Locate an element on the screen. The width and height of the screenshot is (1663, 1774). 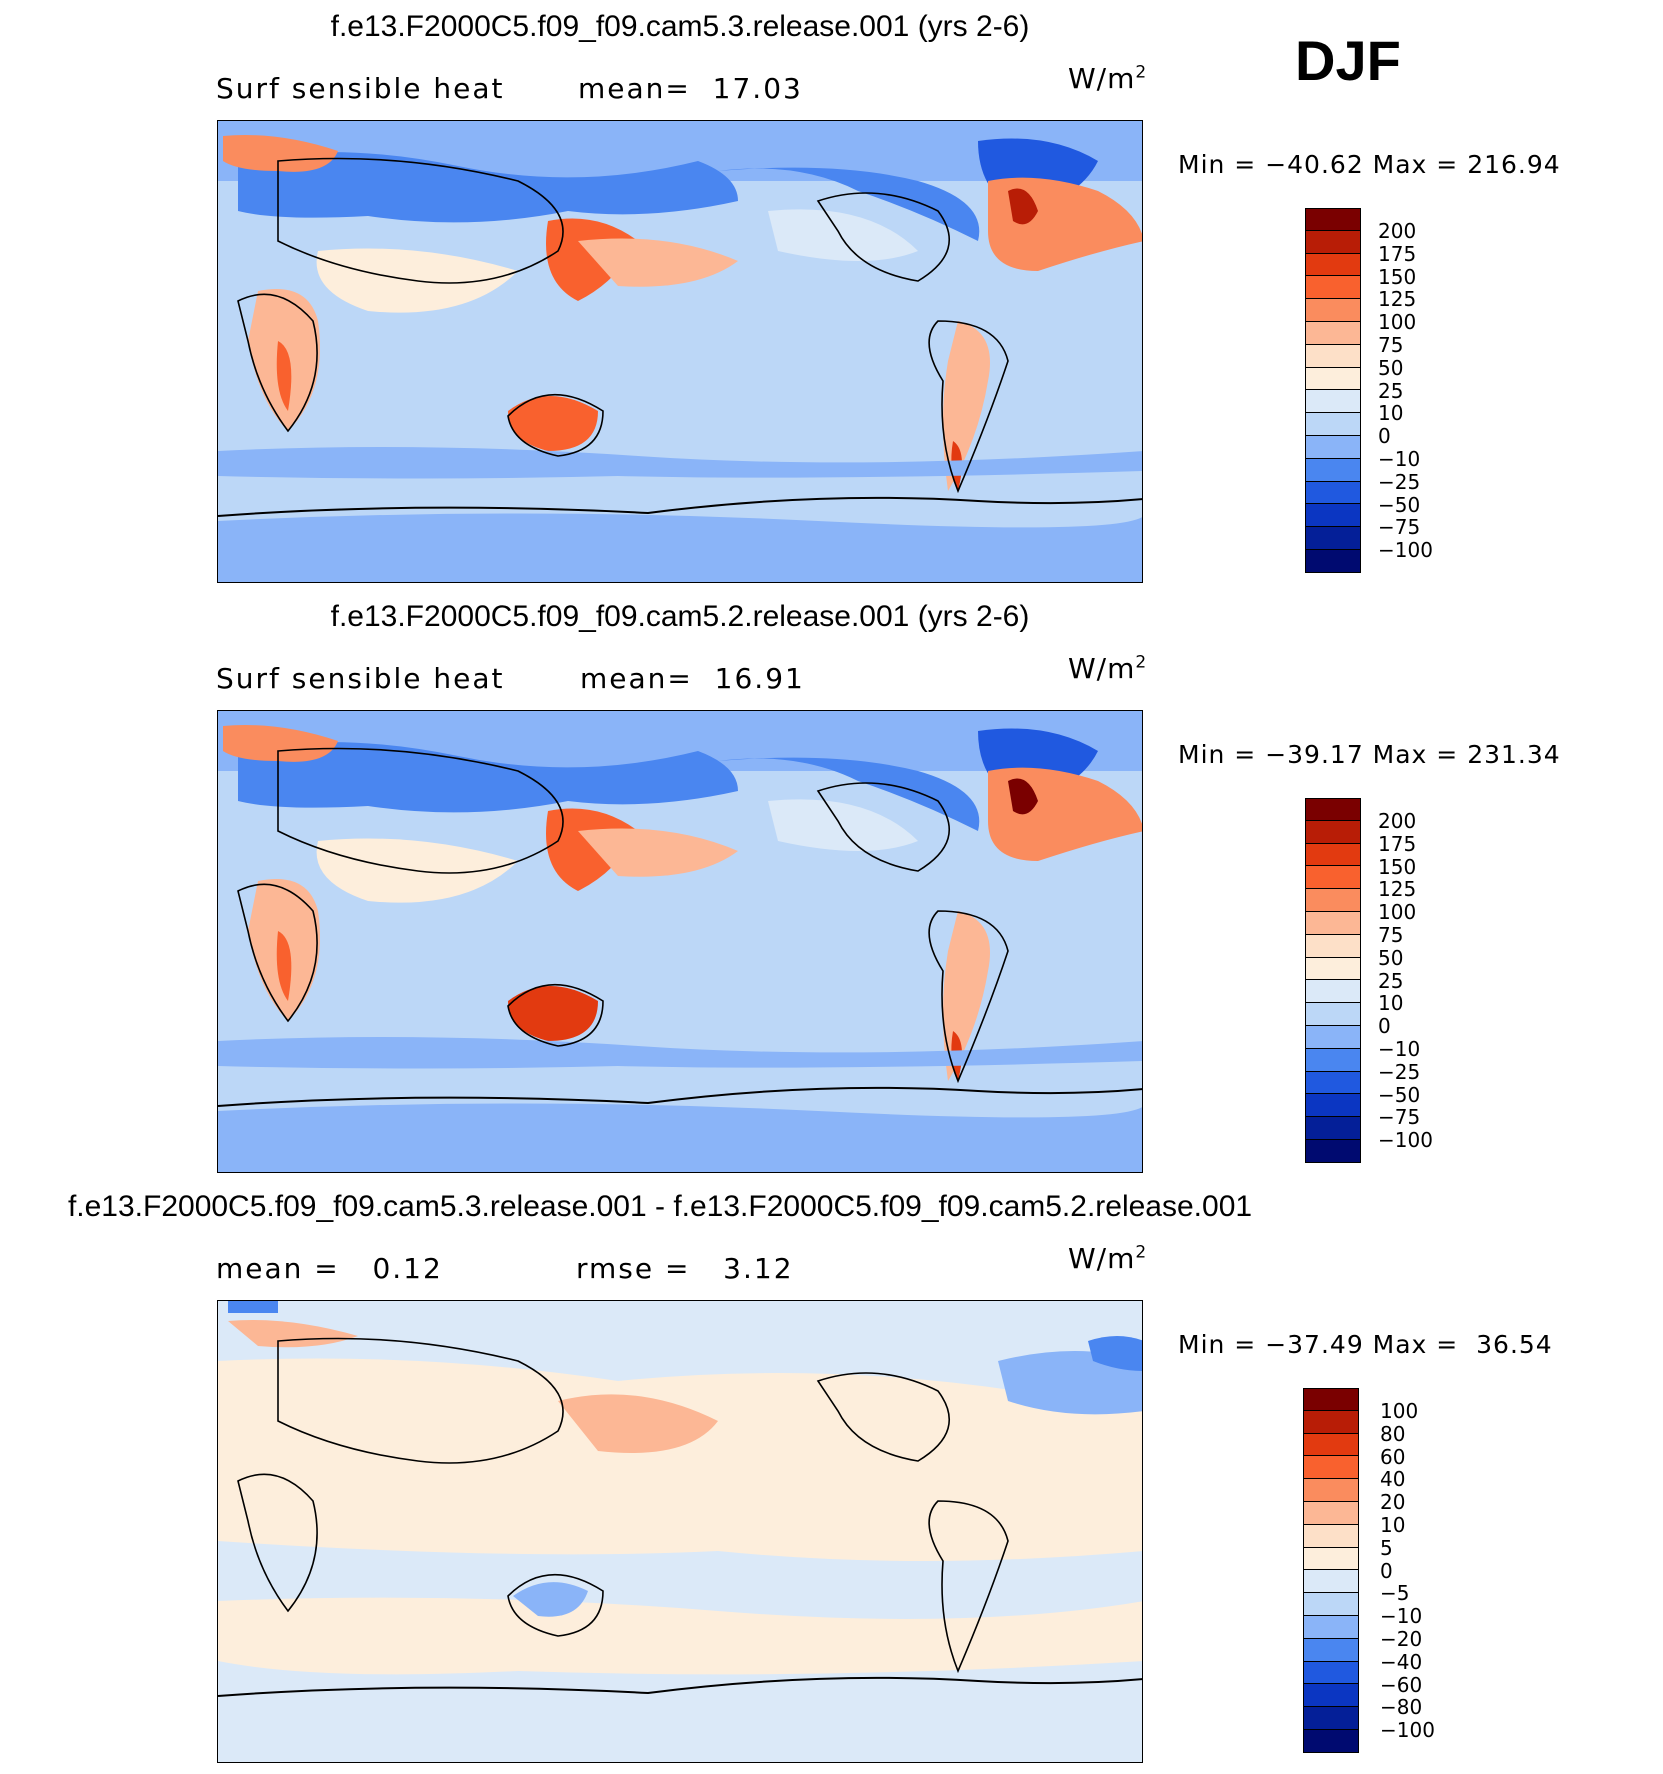
colorbar-tick-label: −60 is located at coordinates (1401, 1684).